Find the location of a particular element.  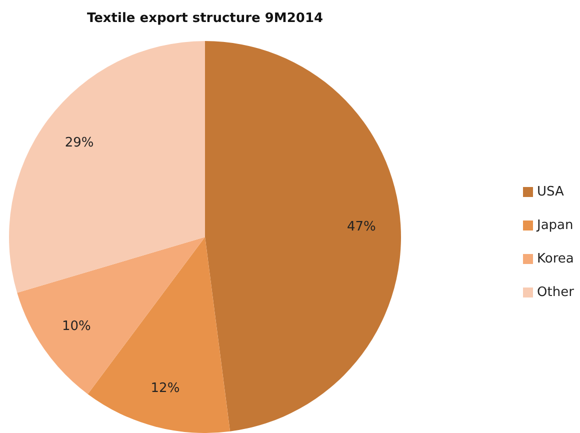

data-label: 12% is located at coordinates (165, 388).